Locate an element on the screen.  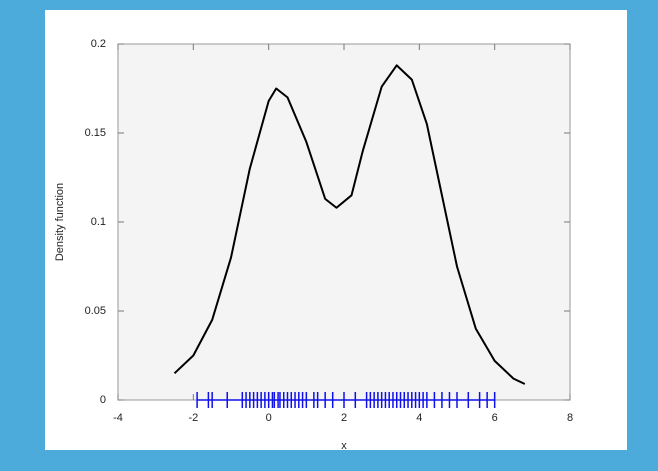
y-tick-label: 0.1 is located at coordinates (98, 222).